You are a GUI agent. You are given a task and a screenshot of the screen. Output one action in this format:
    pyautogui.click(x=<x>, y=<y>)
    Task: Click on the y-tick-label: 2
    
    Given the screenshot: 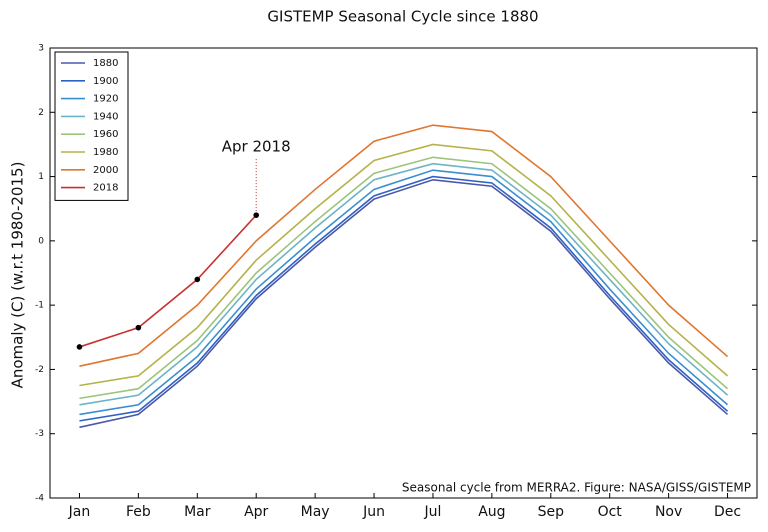 What is the action you would take?
    pyautogui.click(x=41, y=113)
    